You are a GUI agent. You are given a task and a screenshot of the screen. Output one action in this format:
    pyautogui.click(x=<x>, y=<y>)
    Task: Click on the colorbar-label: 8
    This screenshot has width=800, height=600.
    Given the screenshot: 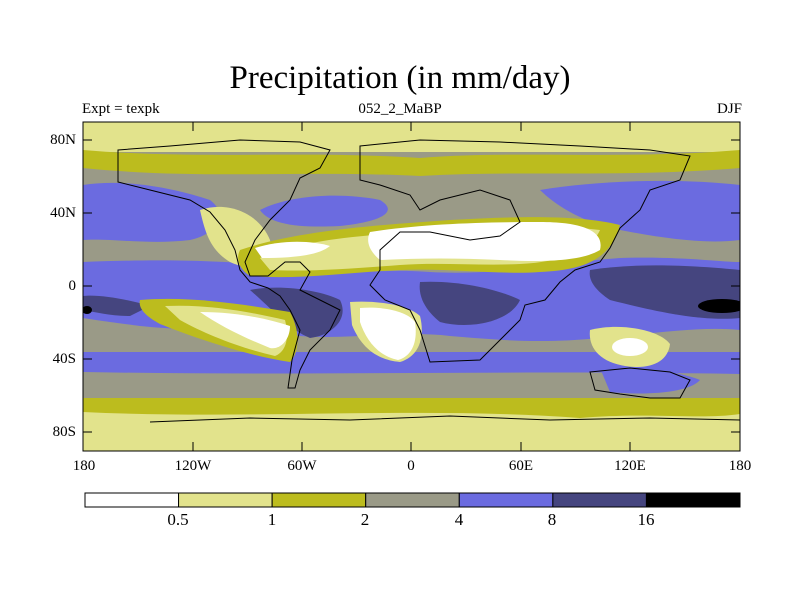 What is the action you would take?
    pyautogui.click(x=552, y=519)
    